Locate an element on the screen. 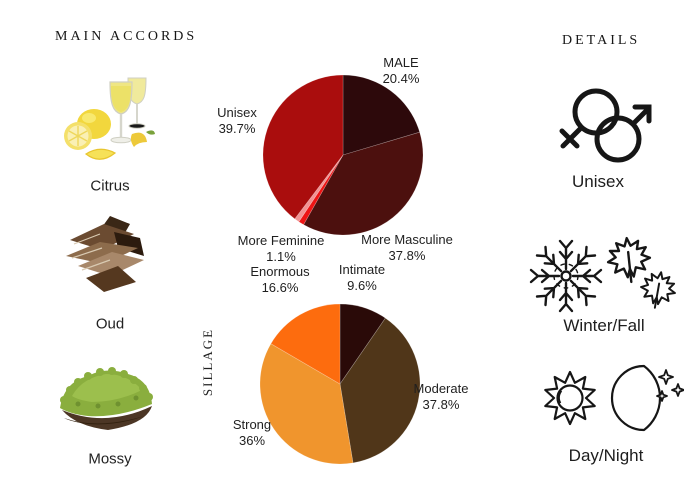 The width and height of the screenshot is (700, 500). pie-label-name: More Feminine is located at coordinates (281, 240).